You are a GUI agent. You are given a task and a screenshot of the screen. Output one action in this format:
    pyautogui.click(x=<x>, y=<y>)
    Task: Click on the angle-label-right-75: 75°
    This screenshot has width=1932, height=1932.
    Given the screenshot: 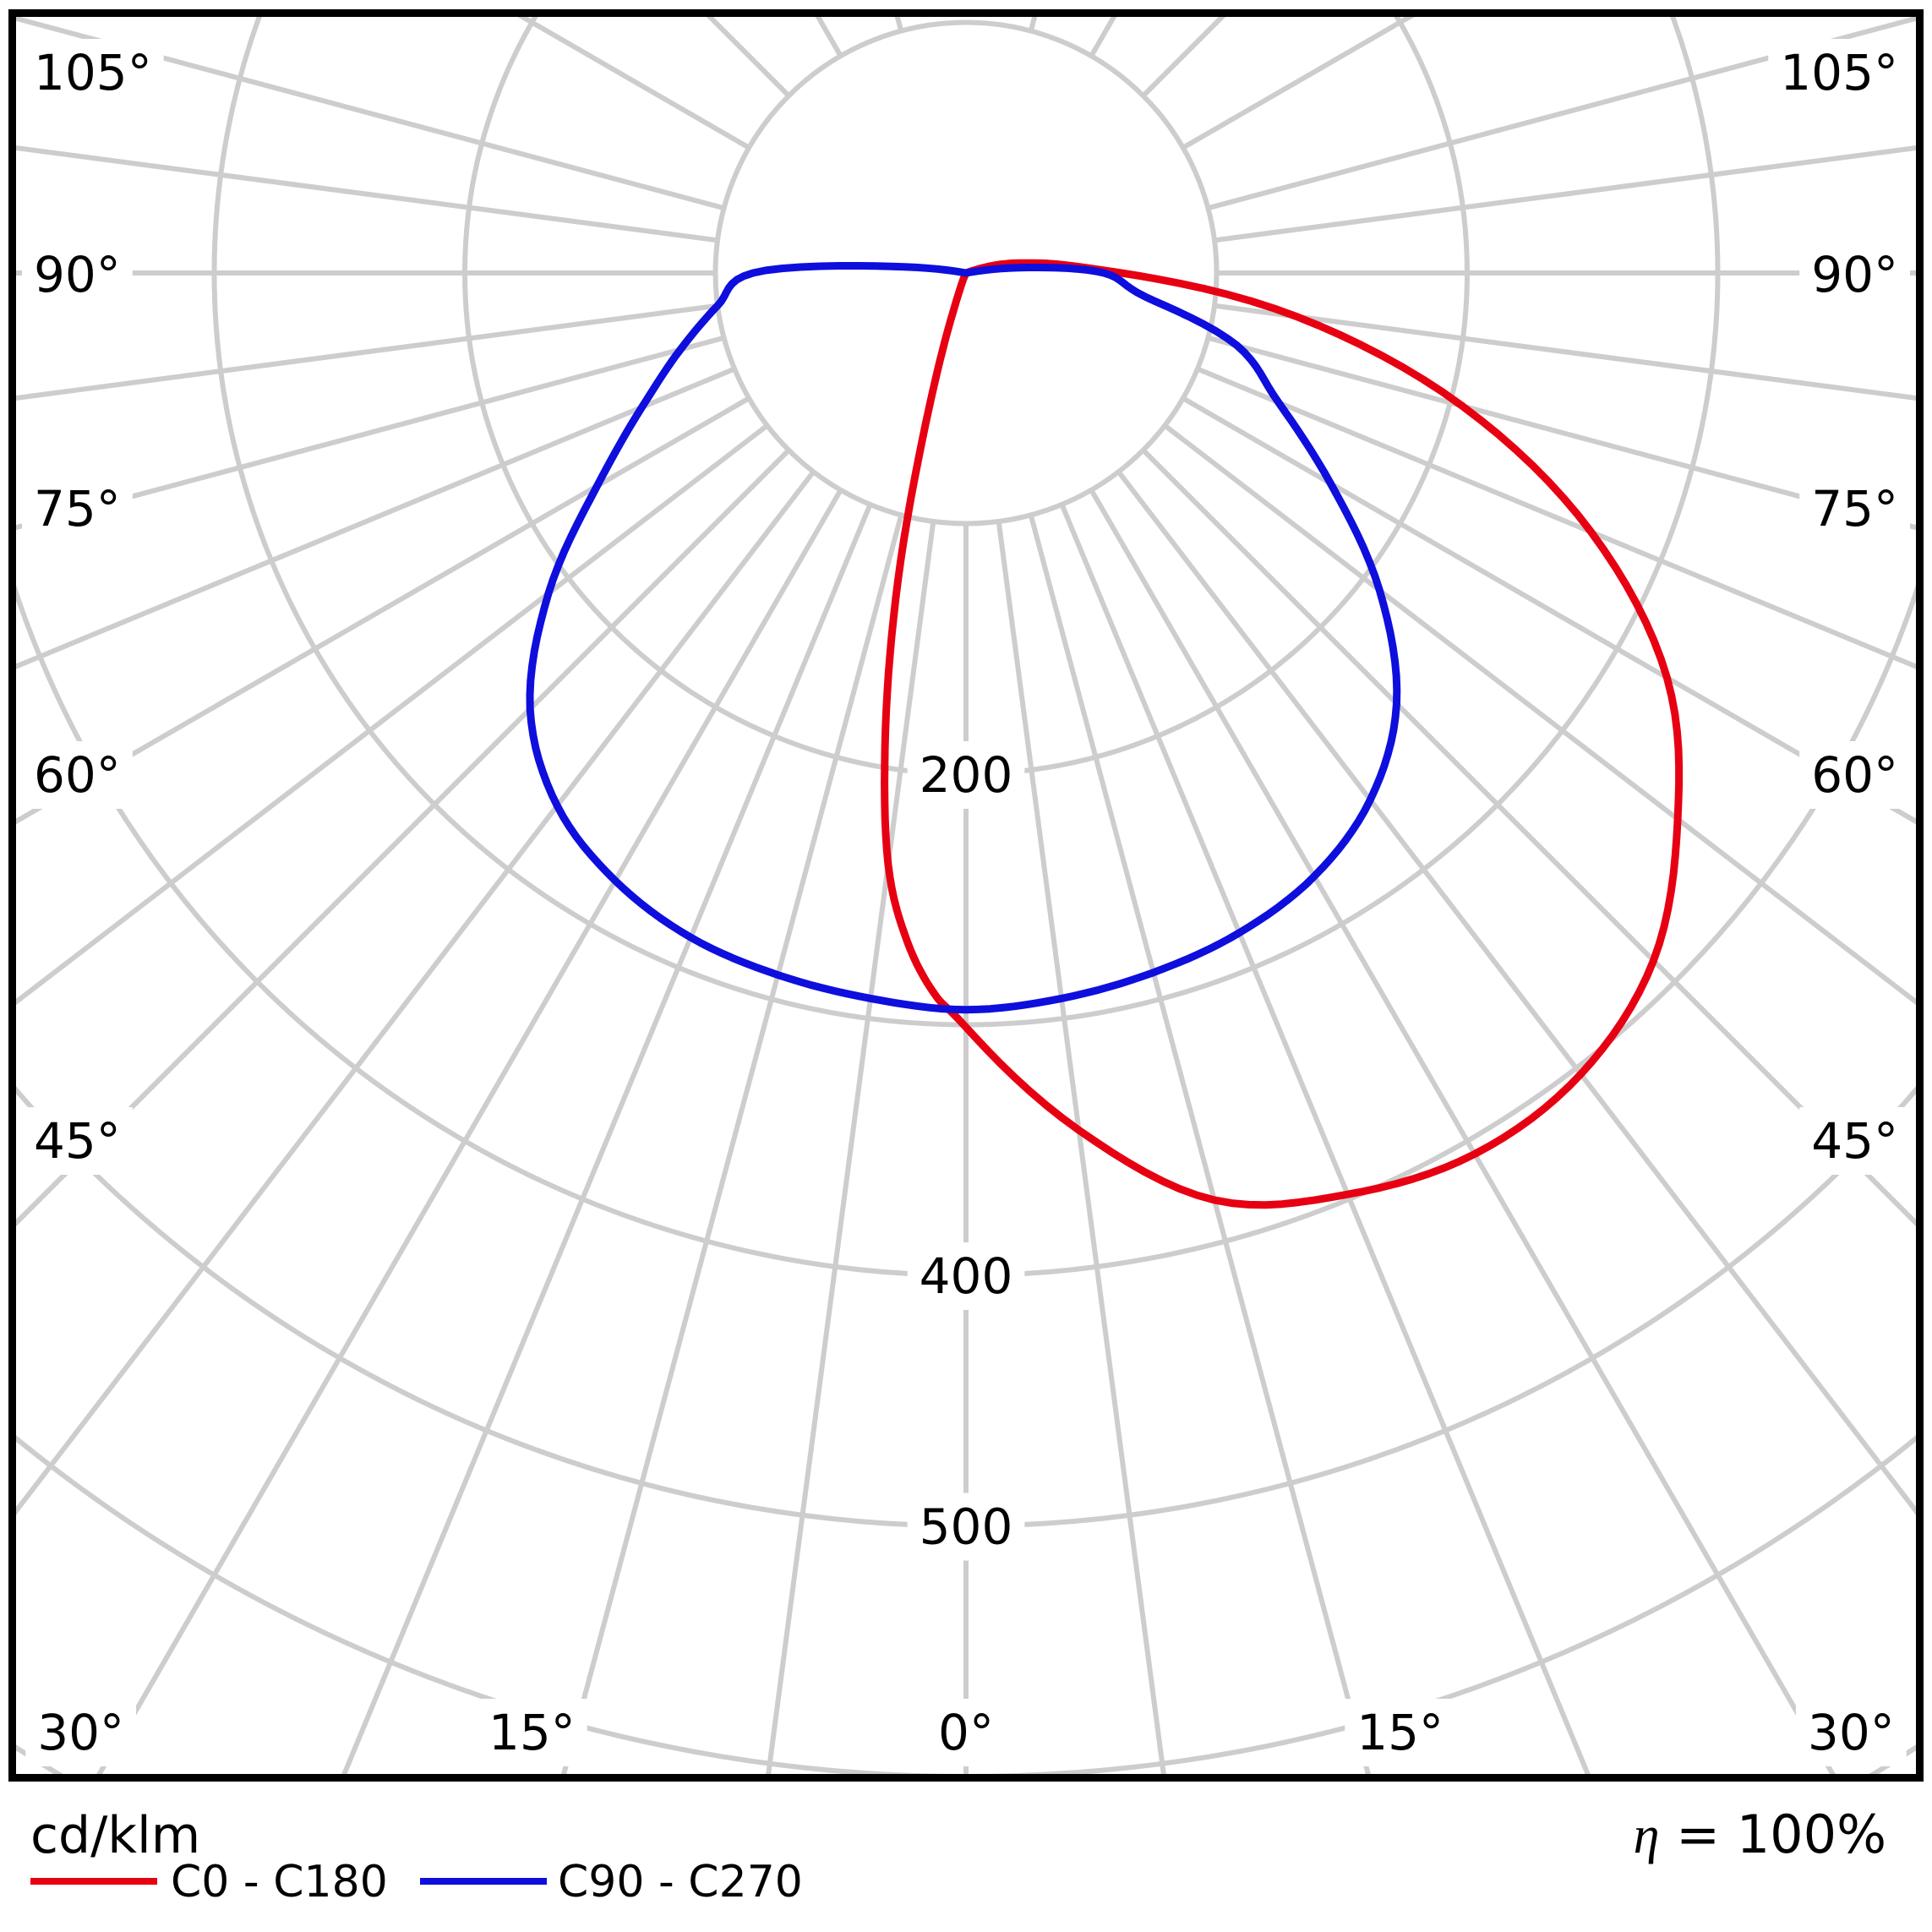 What is the action you would take?
    pyautogui.click(x=1855, y=509)
    